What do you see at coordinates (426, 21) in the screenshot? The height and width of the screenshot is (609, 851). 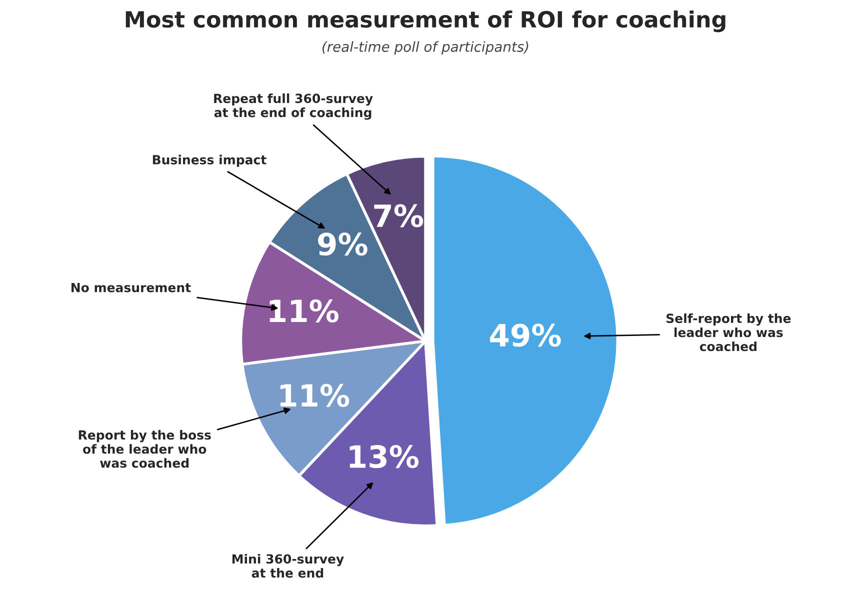 I see `chart-title: Most common measurement of ROI for coaching` at bounding box center [426, 21].